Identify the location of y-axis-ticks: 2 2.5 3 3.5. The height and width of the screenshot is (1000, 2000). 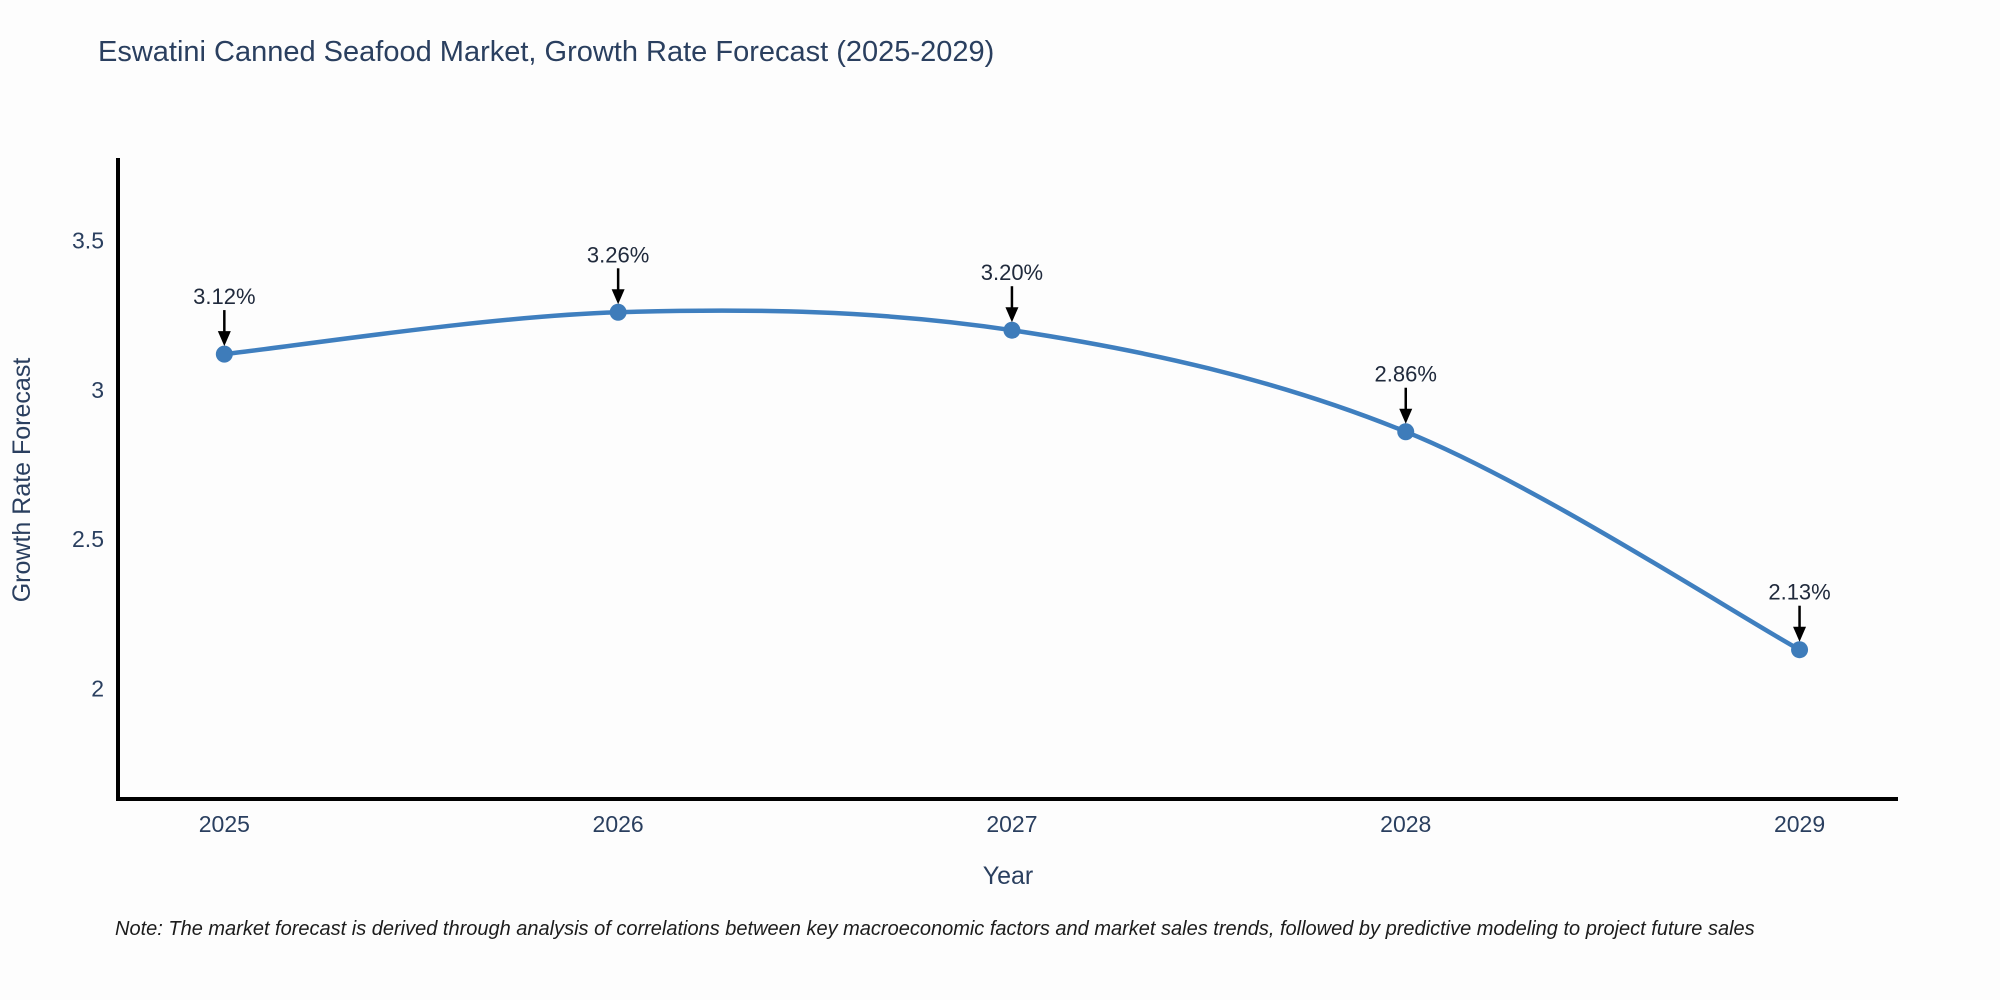
(88, 465).